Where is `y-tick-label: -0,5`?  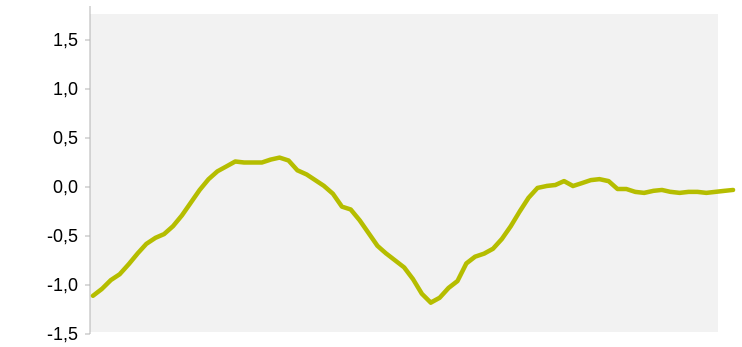 y-tick-label: -0,5 is located at coordinates (62, 236).